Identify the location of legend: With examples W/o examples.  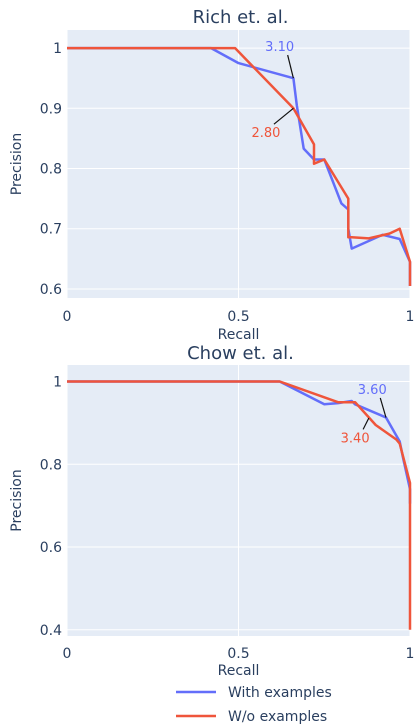
(254, 705).